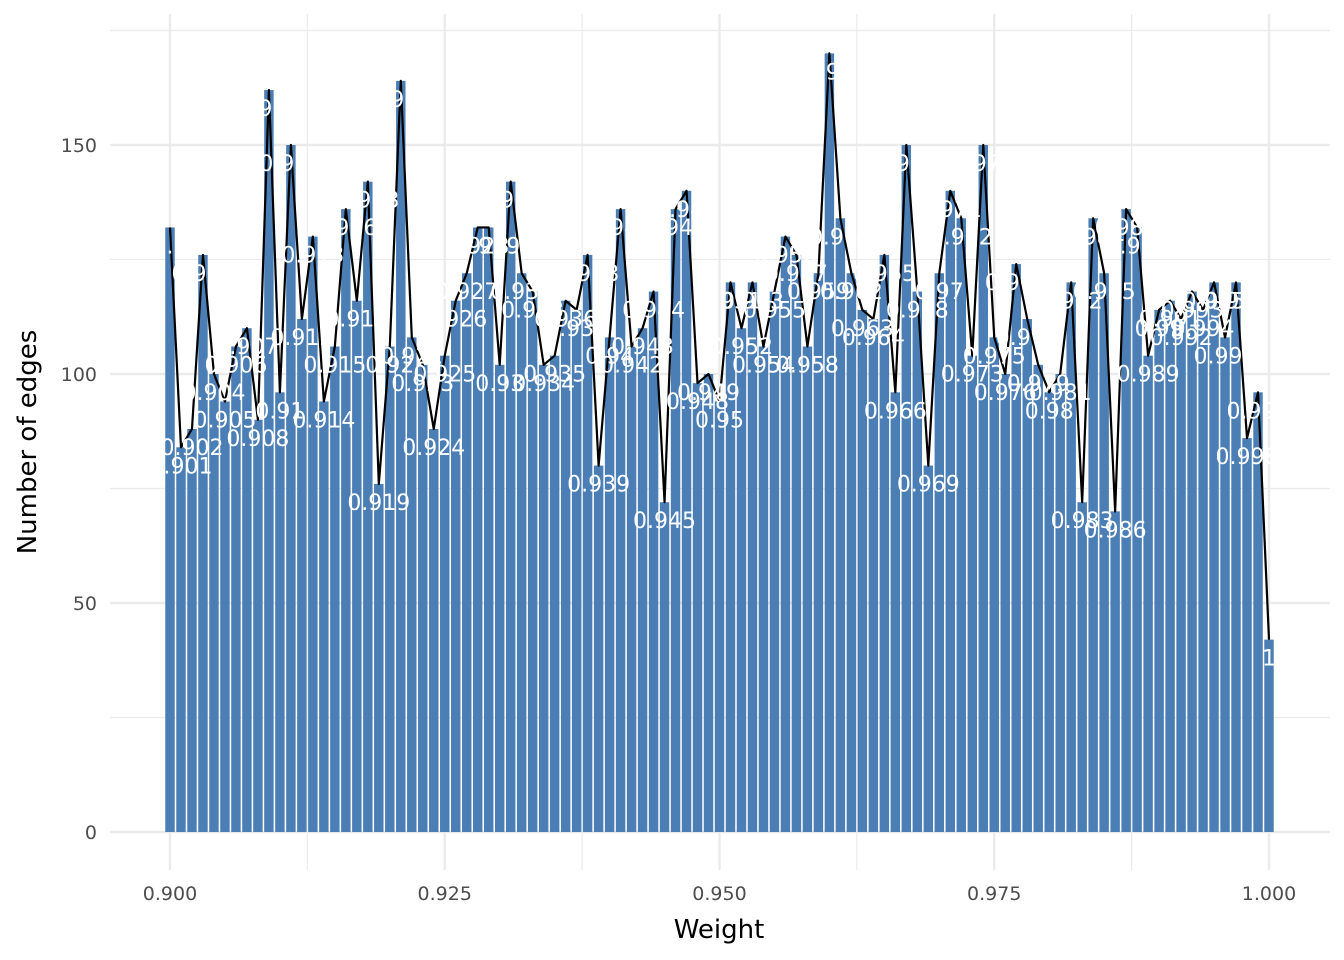 Image resolution: width=1344 pixels, height=960 pixels. Describe the element at coordinates (708, 393) in the screenshot. I see `data-label: 0.949` at that location.